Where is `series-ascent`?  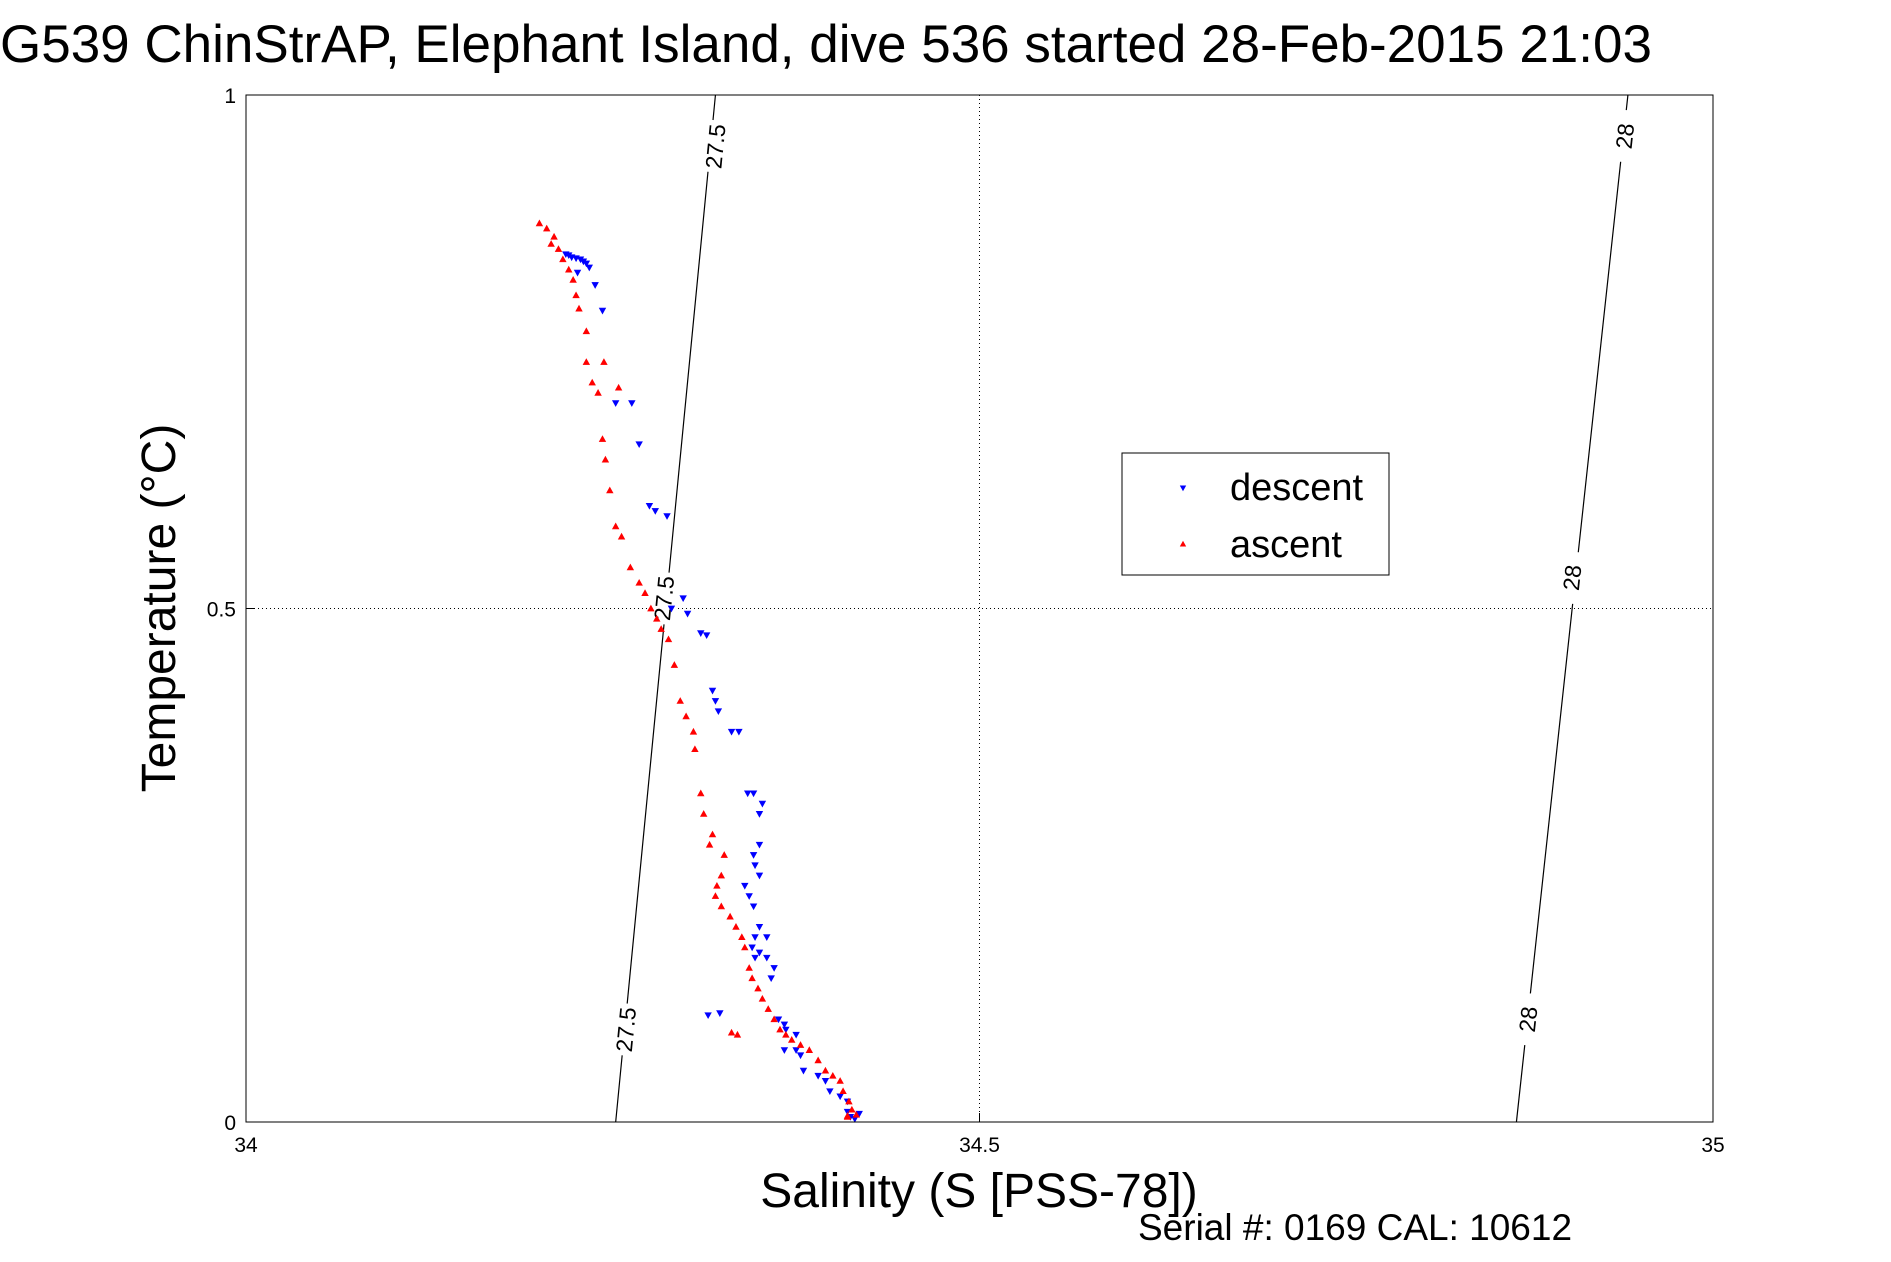
series-ascent is located at coordinates (697, 669).